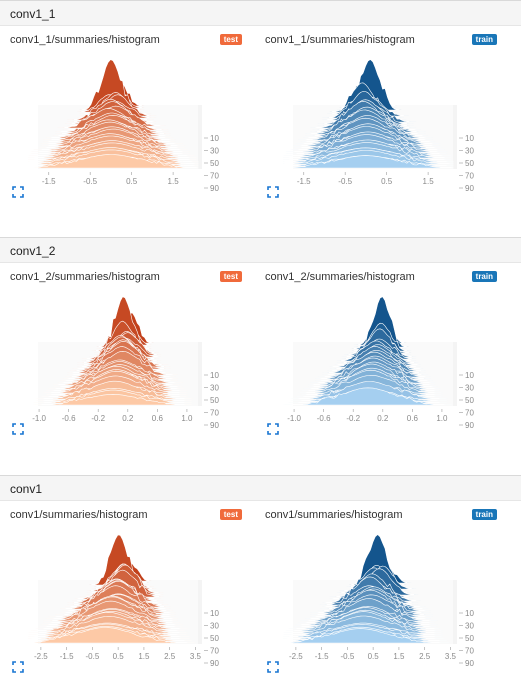 Image resolution: width=521 pixels, height=697 pixels. Describe the element at coordinates (378, 363) in the screenshot. I see `histogram-chart: 10 30 50 70 90 -1.0 -0.6 -0.2 0.2 0.6 1.0` at that location.